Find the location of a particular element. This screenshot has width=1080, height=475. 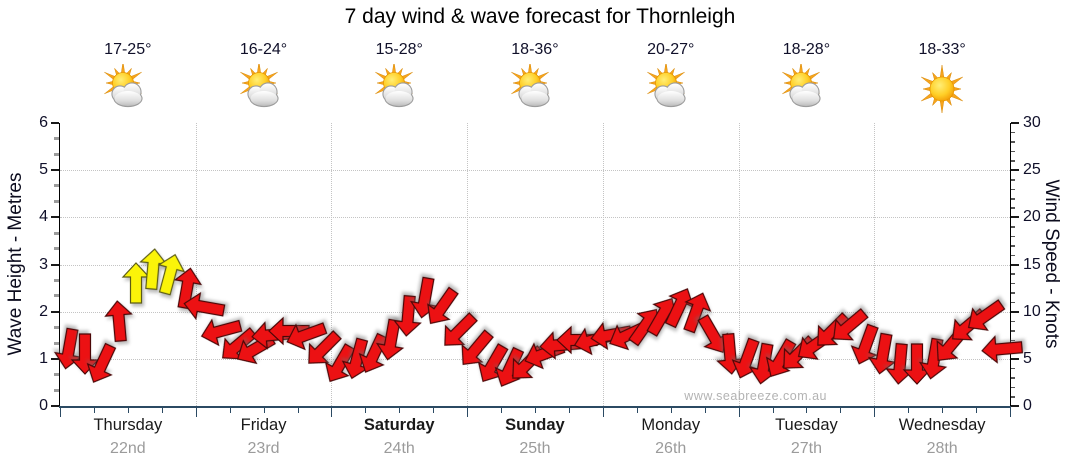

day-date-label: 28th is located at coordinates (942, 448).